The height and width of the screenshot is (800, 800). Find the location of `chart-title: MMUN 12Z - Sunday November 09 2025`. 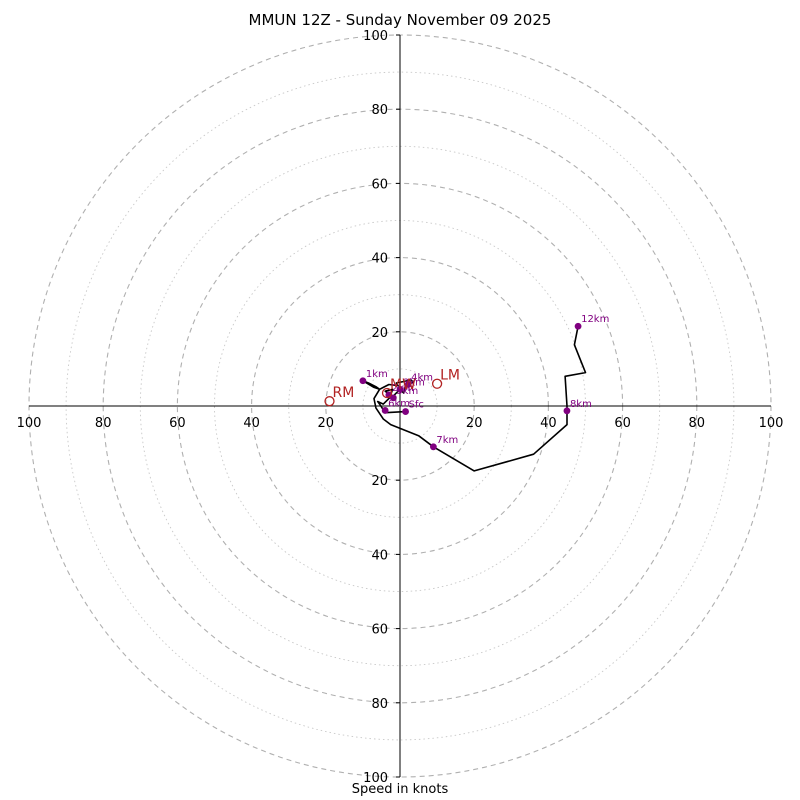

chart-title: MMUN 12Z - Sunday November 09 2025 is located at coordinates (400, 20).